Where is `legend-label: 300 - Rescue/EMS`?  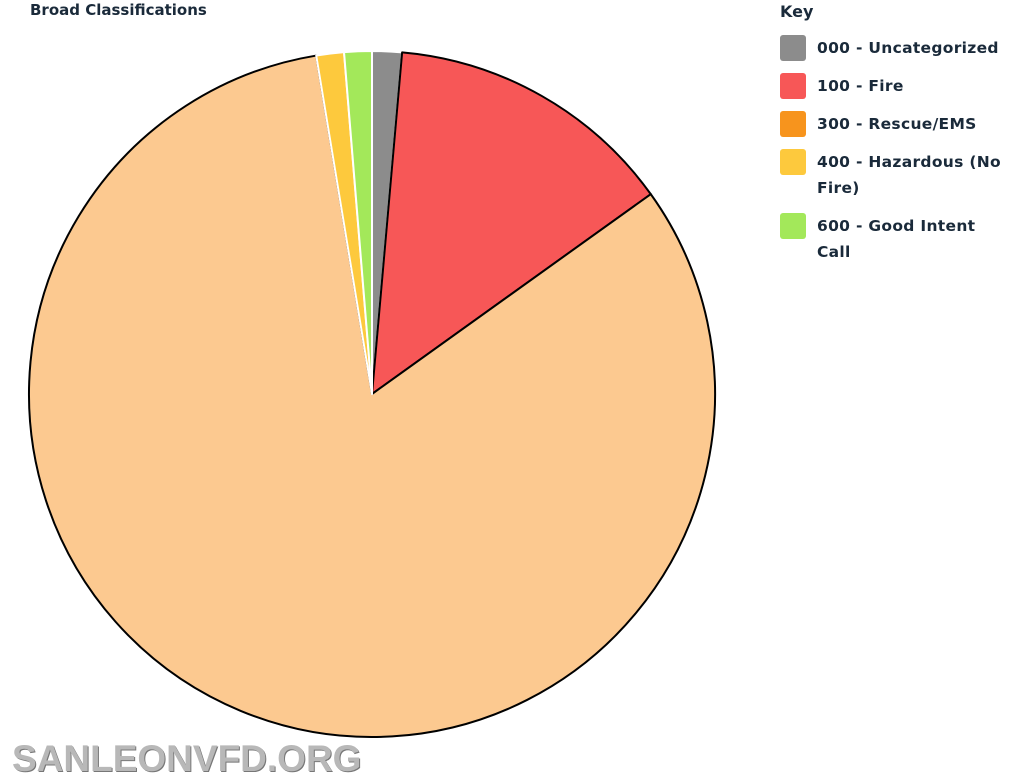
legend-label: 300 - Rescue/EMS is located at coordinates (897, 124).